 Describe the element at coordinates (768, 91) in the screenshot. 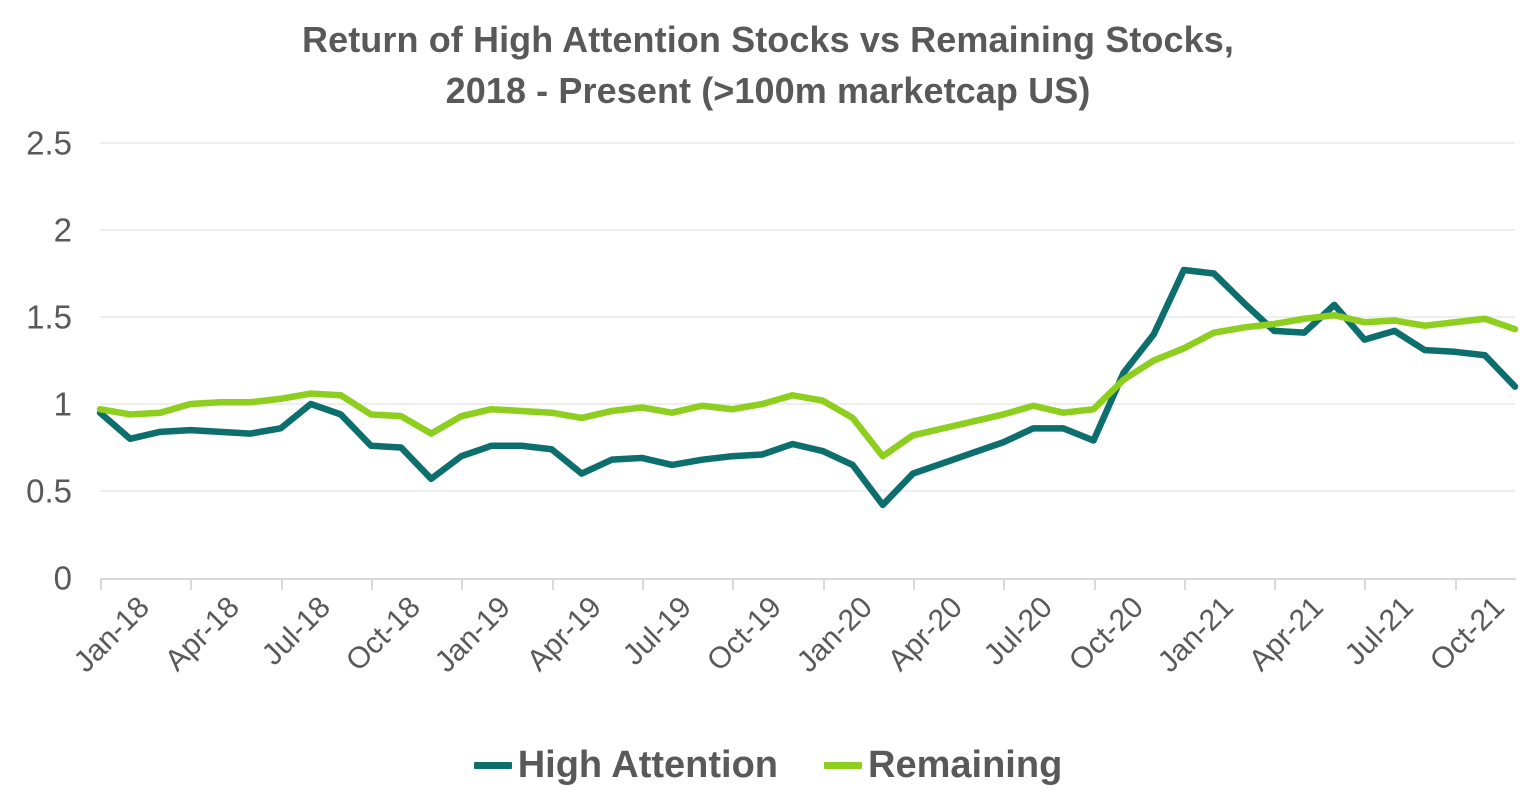

I see `chart-title-line-2: 2018 - Present (>100m marketcap US)` at that location.